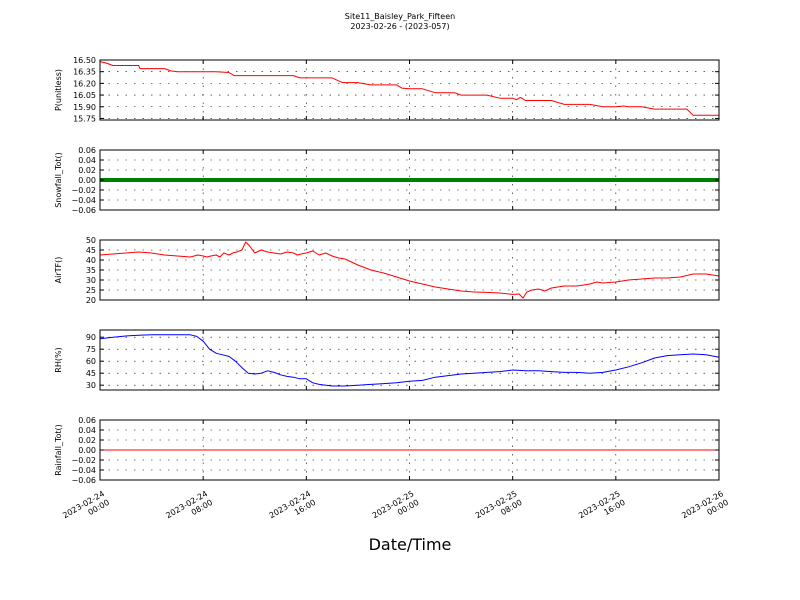 The width and height of the screenshot is (800, 600). Describe the element at coordinates (84, 95) in the screenshot. I see `y-tick-label: 16.05` at that location.